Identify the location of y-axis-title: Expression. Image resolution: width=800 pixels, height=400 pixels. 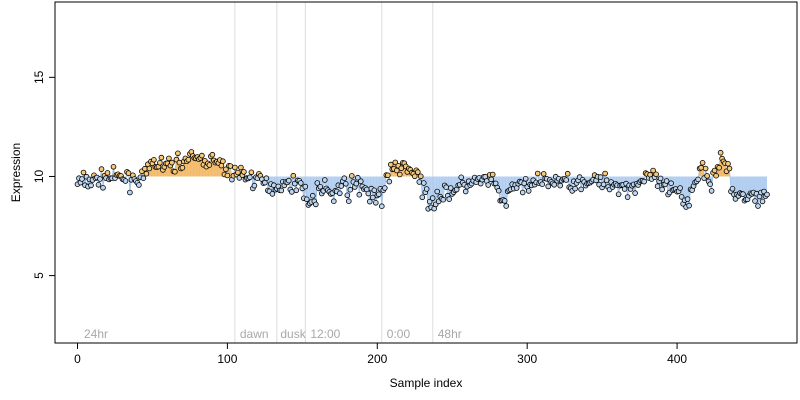
(16, 172).